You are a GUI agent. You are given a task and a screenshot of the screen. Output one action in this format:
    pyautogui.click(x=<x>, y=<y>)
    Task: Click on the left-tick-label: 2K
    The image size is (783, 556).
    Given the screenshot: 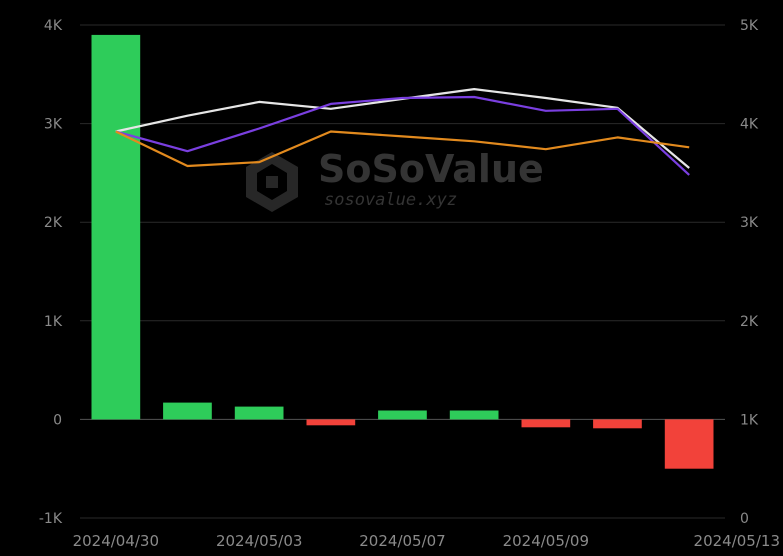 What is the action you would take?
    pyautogui.click(x=53, y=223)
    